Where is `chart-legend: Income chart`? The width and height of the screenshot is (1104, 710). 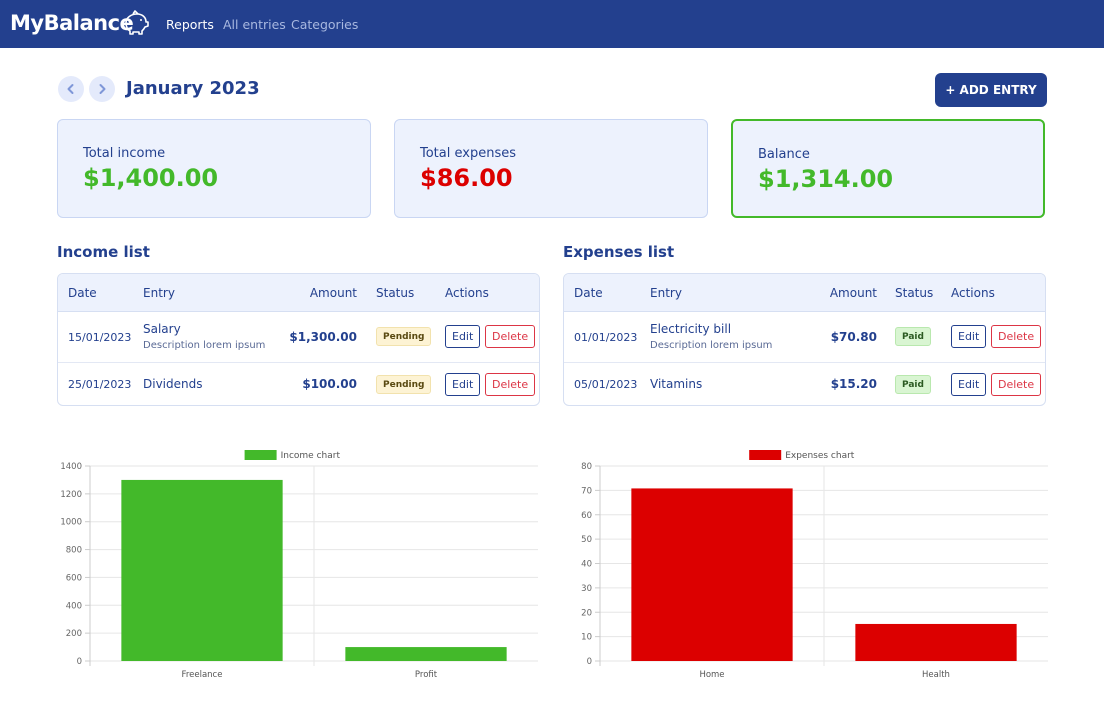
chart-legend: Income chart is located at coordinates (292, 455).